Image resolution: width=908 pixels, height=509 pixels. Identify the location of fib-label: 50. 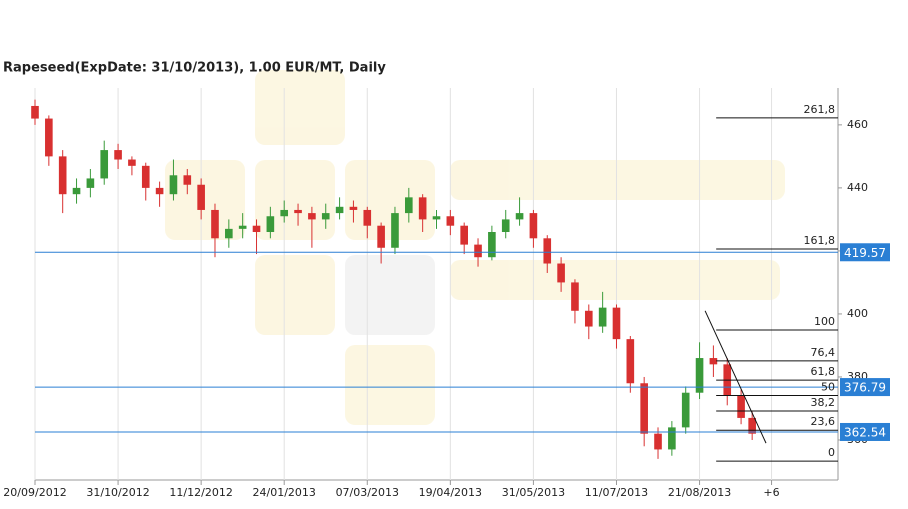
(828, 387).